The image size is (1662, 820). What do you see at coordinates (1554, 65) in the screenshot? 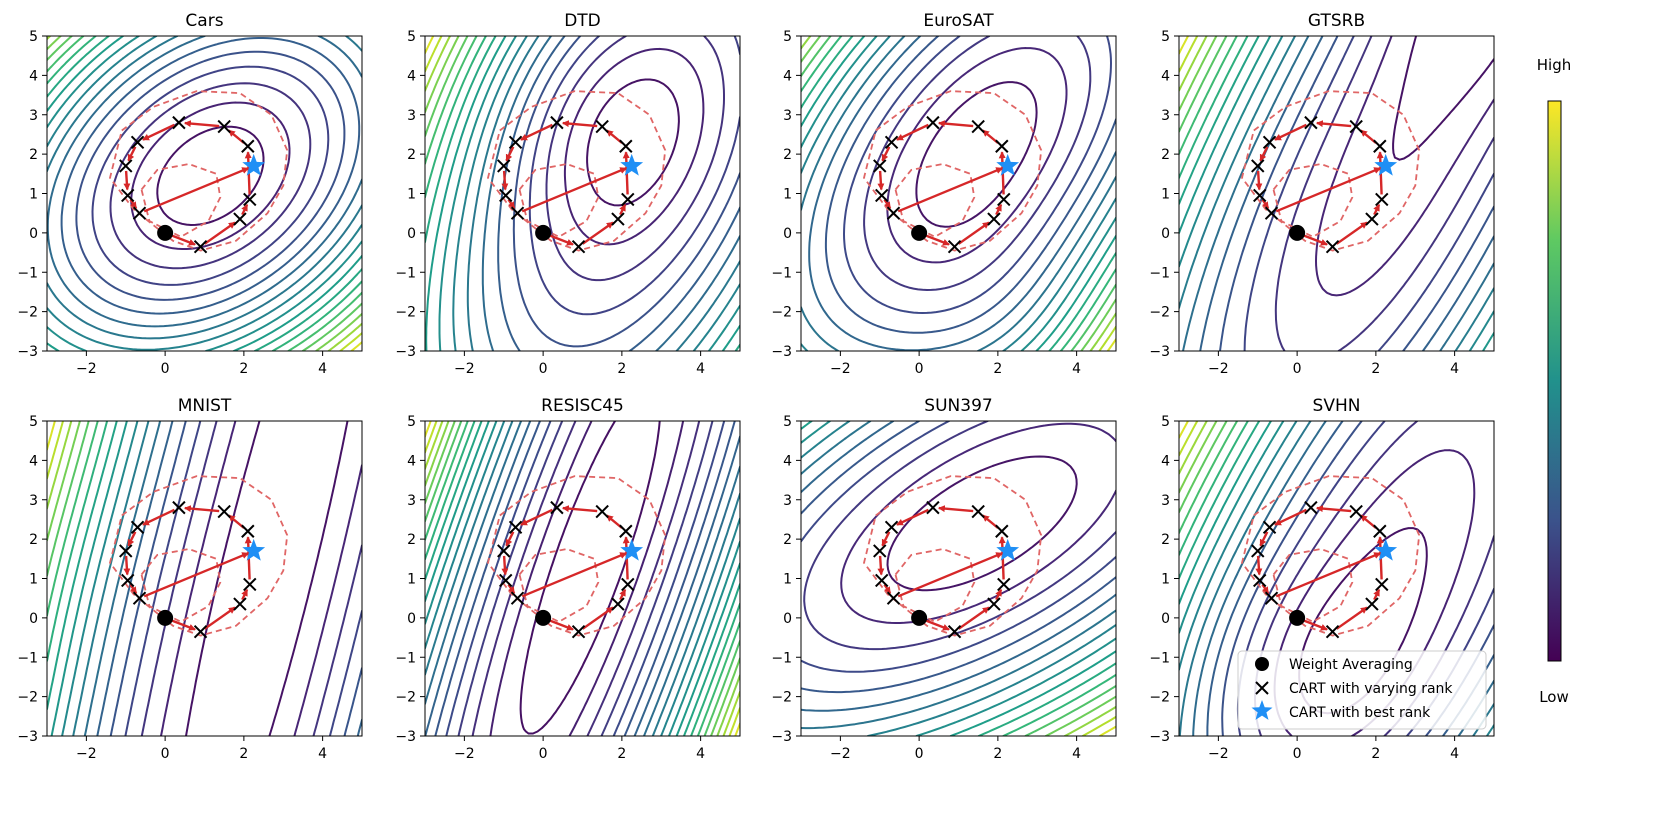
I see `colorbar-high-label: High` at bounding box center [1554, 65].